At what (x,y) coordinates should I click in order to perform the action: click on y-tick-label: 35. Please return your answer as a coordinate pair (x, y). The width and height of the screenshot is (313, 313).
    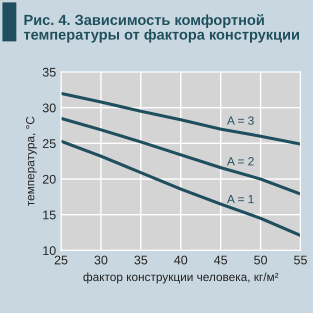
    Looking at the image, I should click on (49, 72).